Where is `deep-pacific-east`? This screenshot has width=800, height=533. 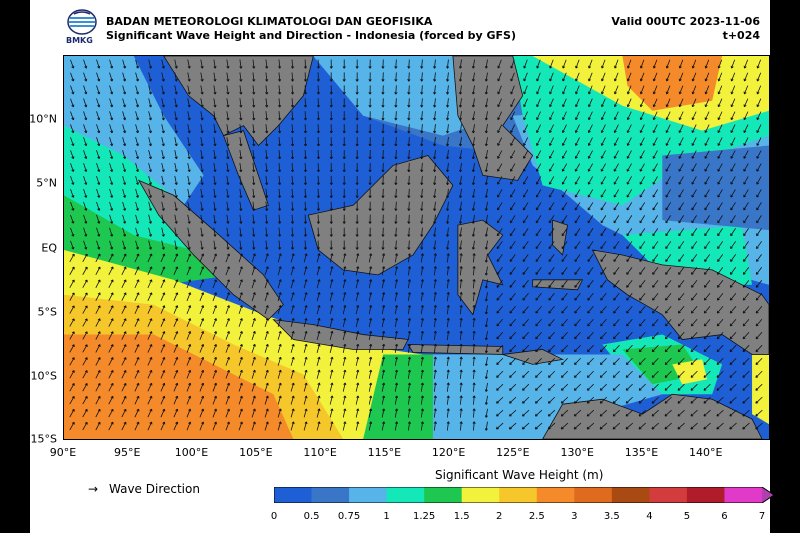
deep-pacific-east is located at coordinates (715, 188).